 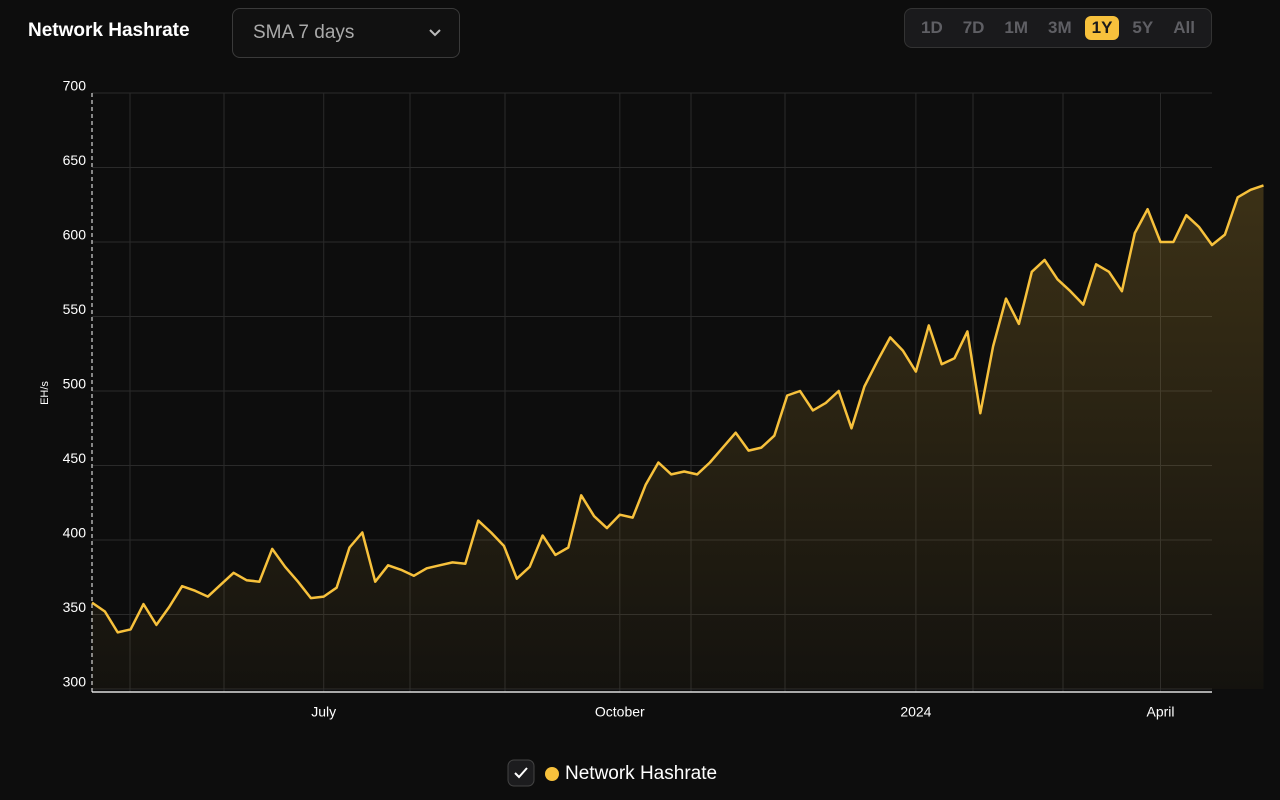 I want to click on range-selector: 1D 7D 1M 3M 1Y 5Y All, so click(x=1058, y=28).